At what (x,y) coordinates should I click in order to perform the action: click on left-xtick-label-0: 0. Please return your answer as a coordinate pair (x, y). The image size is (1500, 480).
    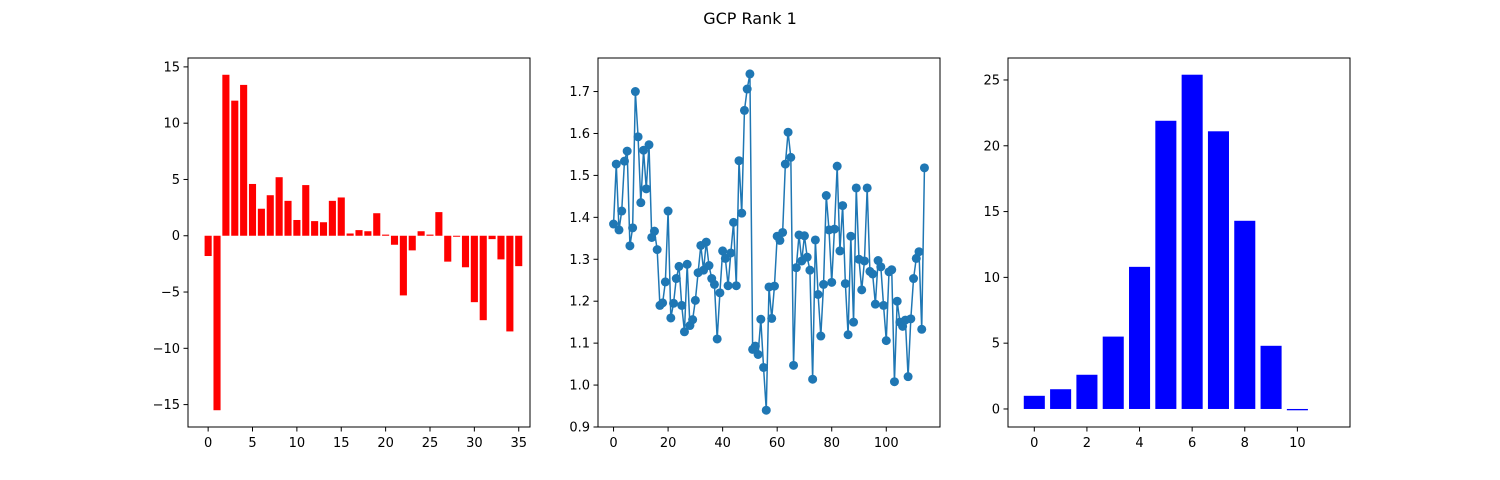
    Looking at the image, I should click on (208, 443).